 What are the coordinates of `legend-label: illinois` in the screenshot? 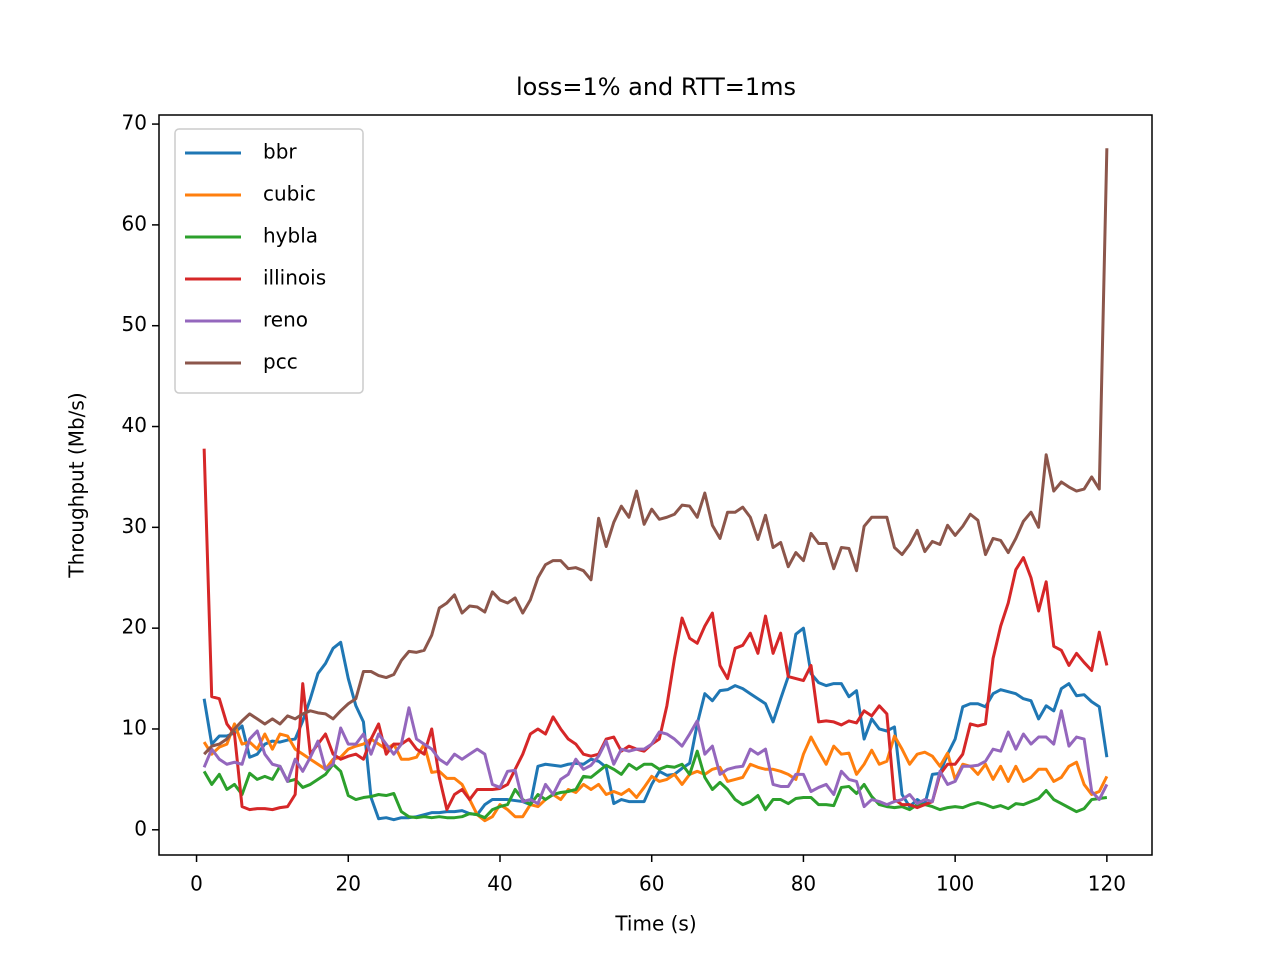 It's located at (294, 278).